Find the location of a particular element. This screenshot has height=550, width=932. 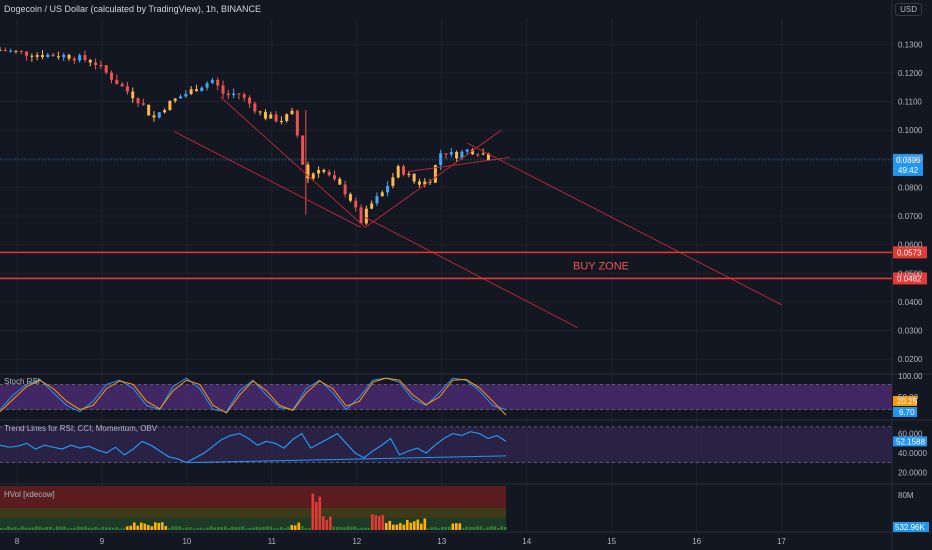

x-tick-label: 16 is located at coordinates (696, 541).